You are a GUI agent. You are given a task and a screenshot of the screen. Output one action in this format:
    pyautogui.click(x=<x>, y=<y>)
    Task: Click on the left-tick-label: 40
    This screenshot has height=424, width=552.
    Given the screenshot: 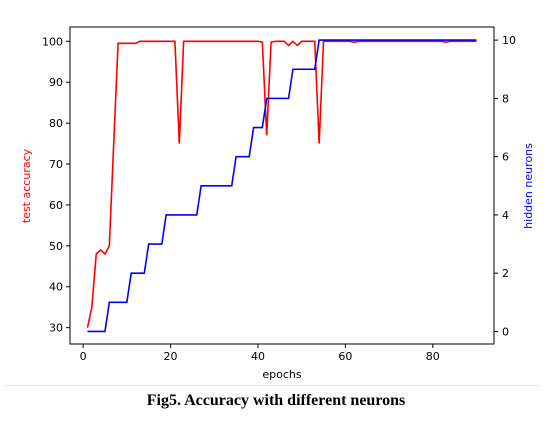 What is the action you would take?
    pyautogui.click(x=56, y=287)
    